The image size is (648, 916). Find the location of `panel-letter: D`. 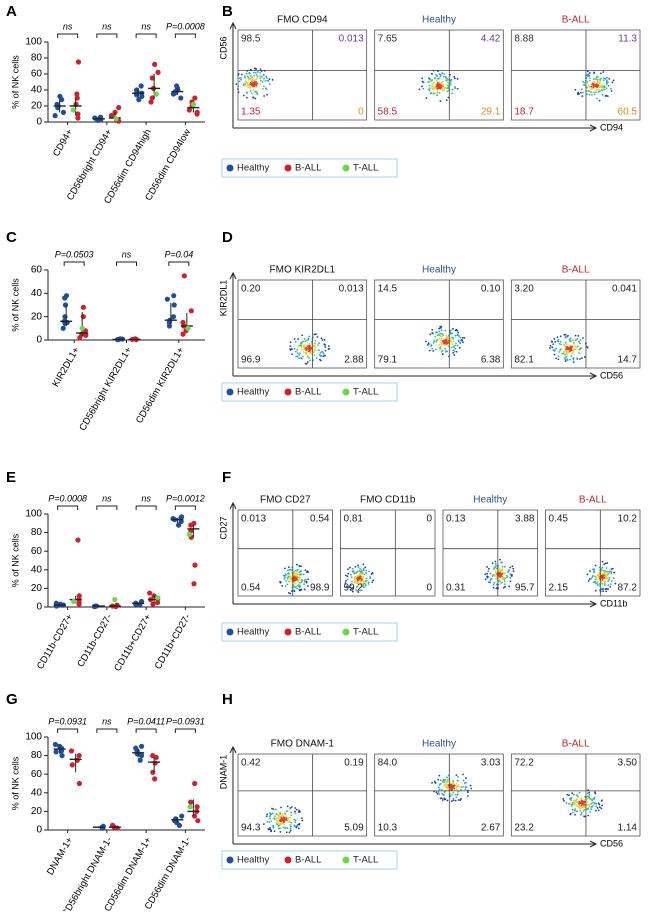

panel-letter: D is located at coordinates (227, 237).